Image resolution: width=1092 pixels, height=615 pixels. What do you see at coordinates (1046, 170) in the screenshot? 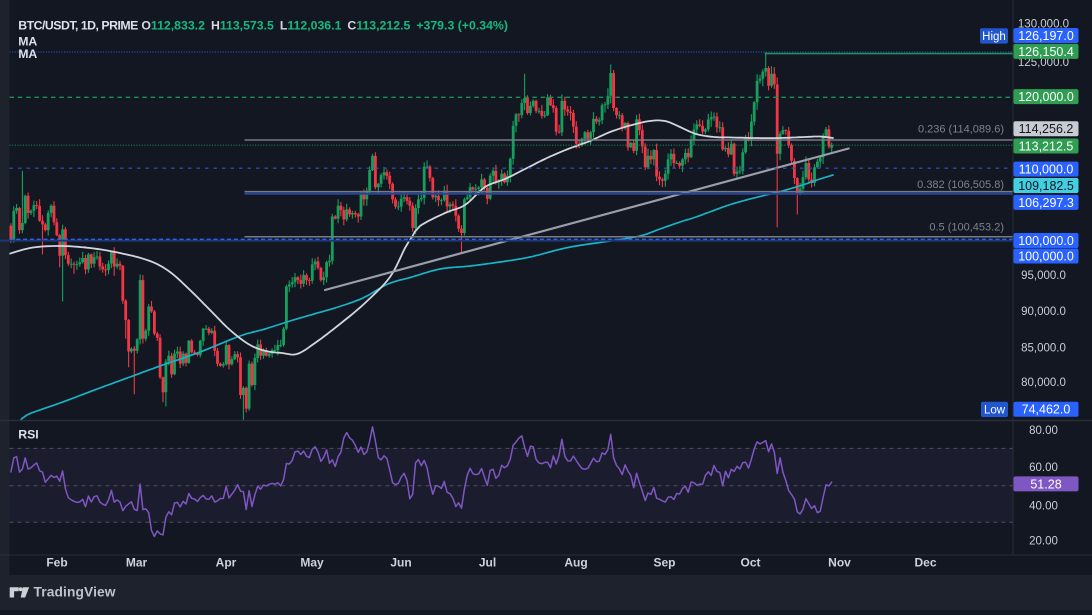
I see `svg-text: 110,000.0` at bounding box center [1046, 170].